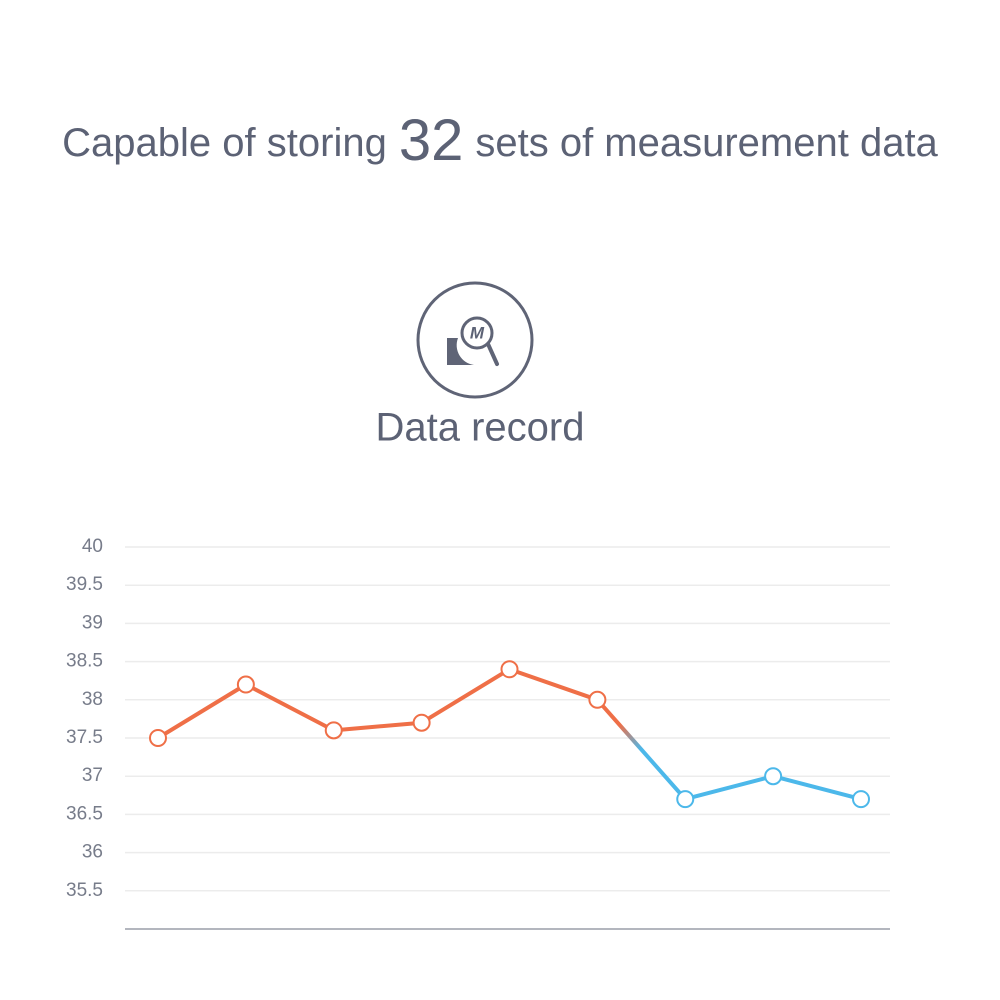 The width and height of the screenshot is (1000, 1000). Describe the element at coordinates (492, 354) in the screenshot. I see `icon-handle` at that location.